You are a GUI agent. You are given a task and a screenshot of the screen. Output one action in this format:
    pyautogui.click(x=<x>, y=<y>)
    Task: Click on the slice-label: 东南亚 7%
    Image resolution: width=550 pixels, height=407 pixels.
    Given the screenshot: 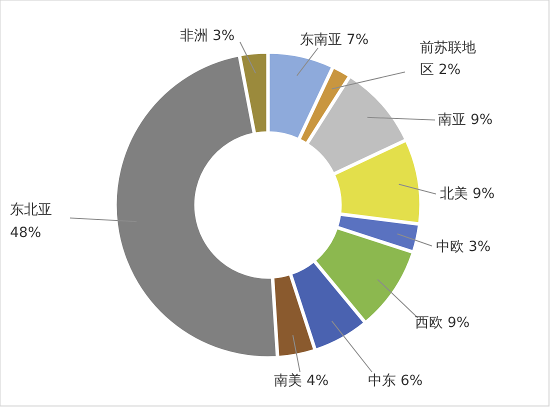 What is the action you would take?
    pyautogui.click(x=334, y=40)
    